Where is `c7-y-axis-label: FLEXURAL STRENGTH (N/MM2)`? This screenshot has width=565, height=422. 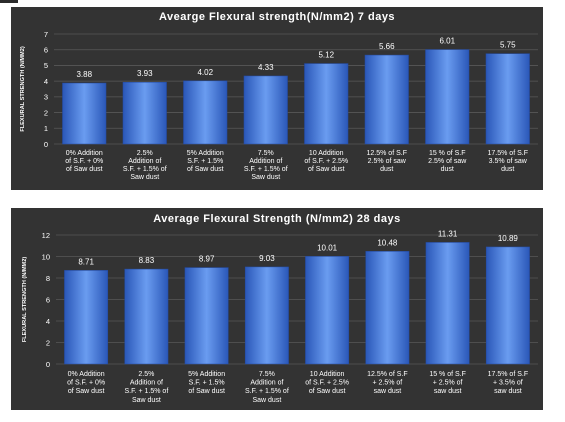
c7-y-axis-label: FLEXURAL STRENGTH (N/MM2) is located at coordinates (23, 88).